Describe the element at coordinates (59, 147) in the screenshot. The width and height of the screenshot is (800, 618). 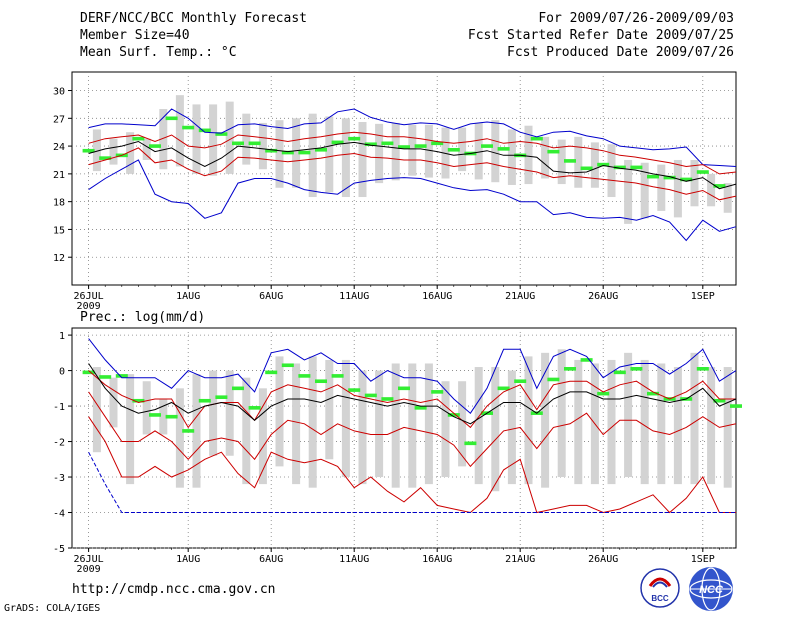
I see `temp-y-tick-label: 24` at that location.